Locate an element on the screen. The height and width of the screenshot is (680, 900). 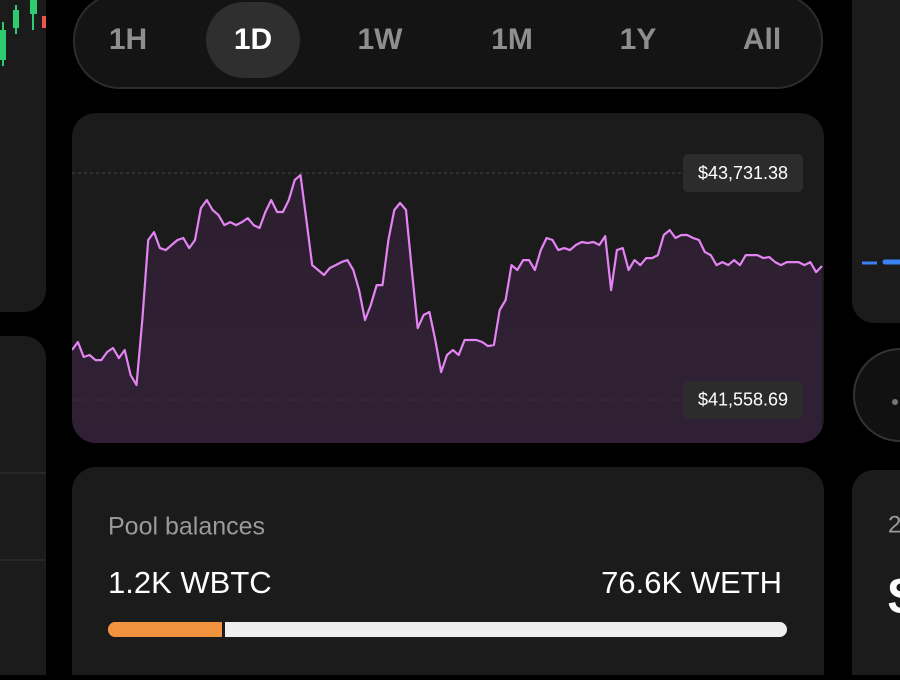
tab-selected is located at coordinates (253, 40).